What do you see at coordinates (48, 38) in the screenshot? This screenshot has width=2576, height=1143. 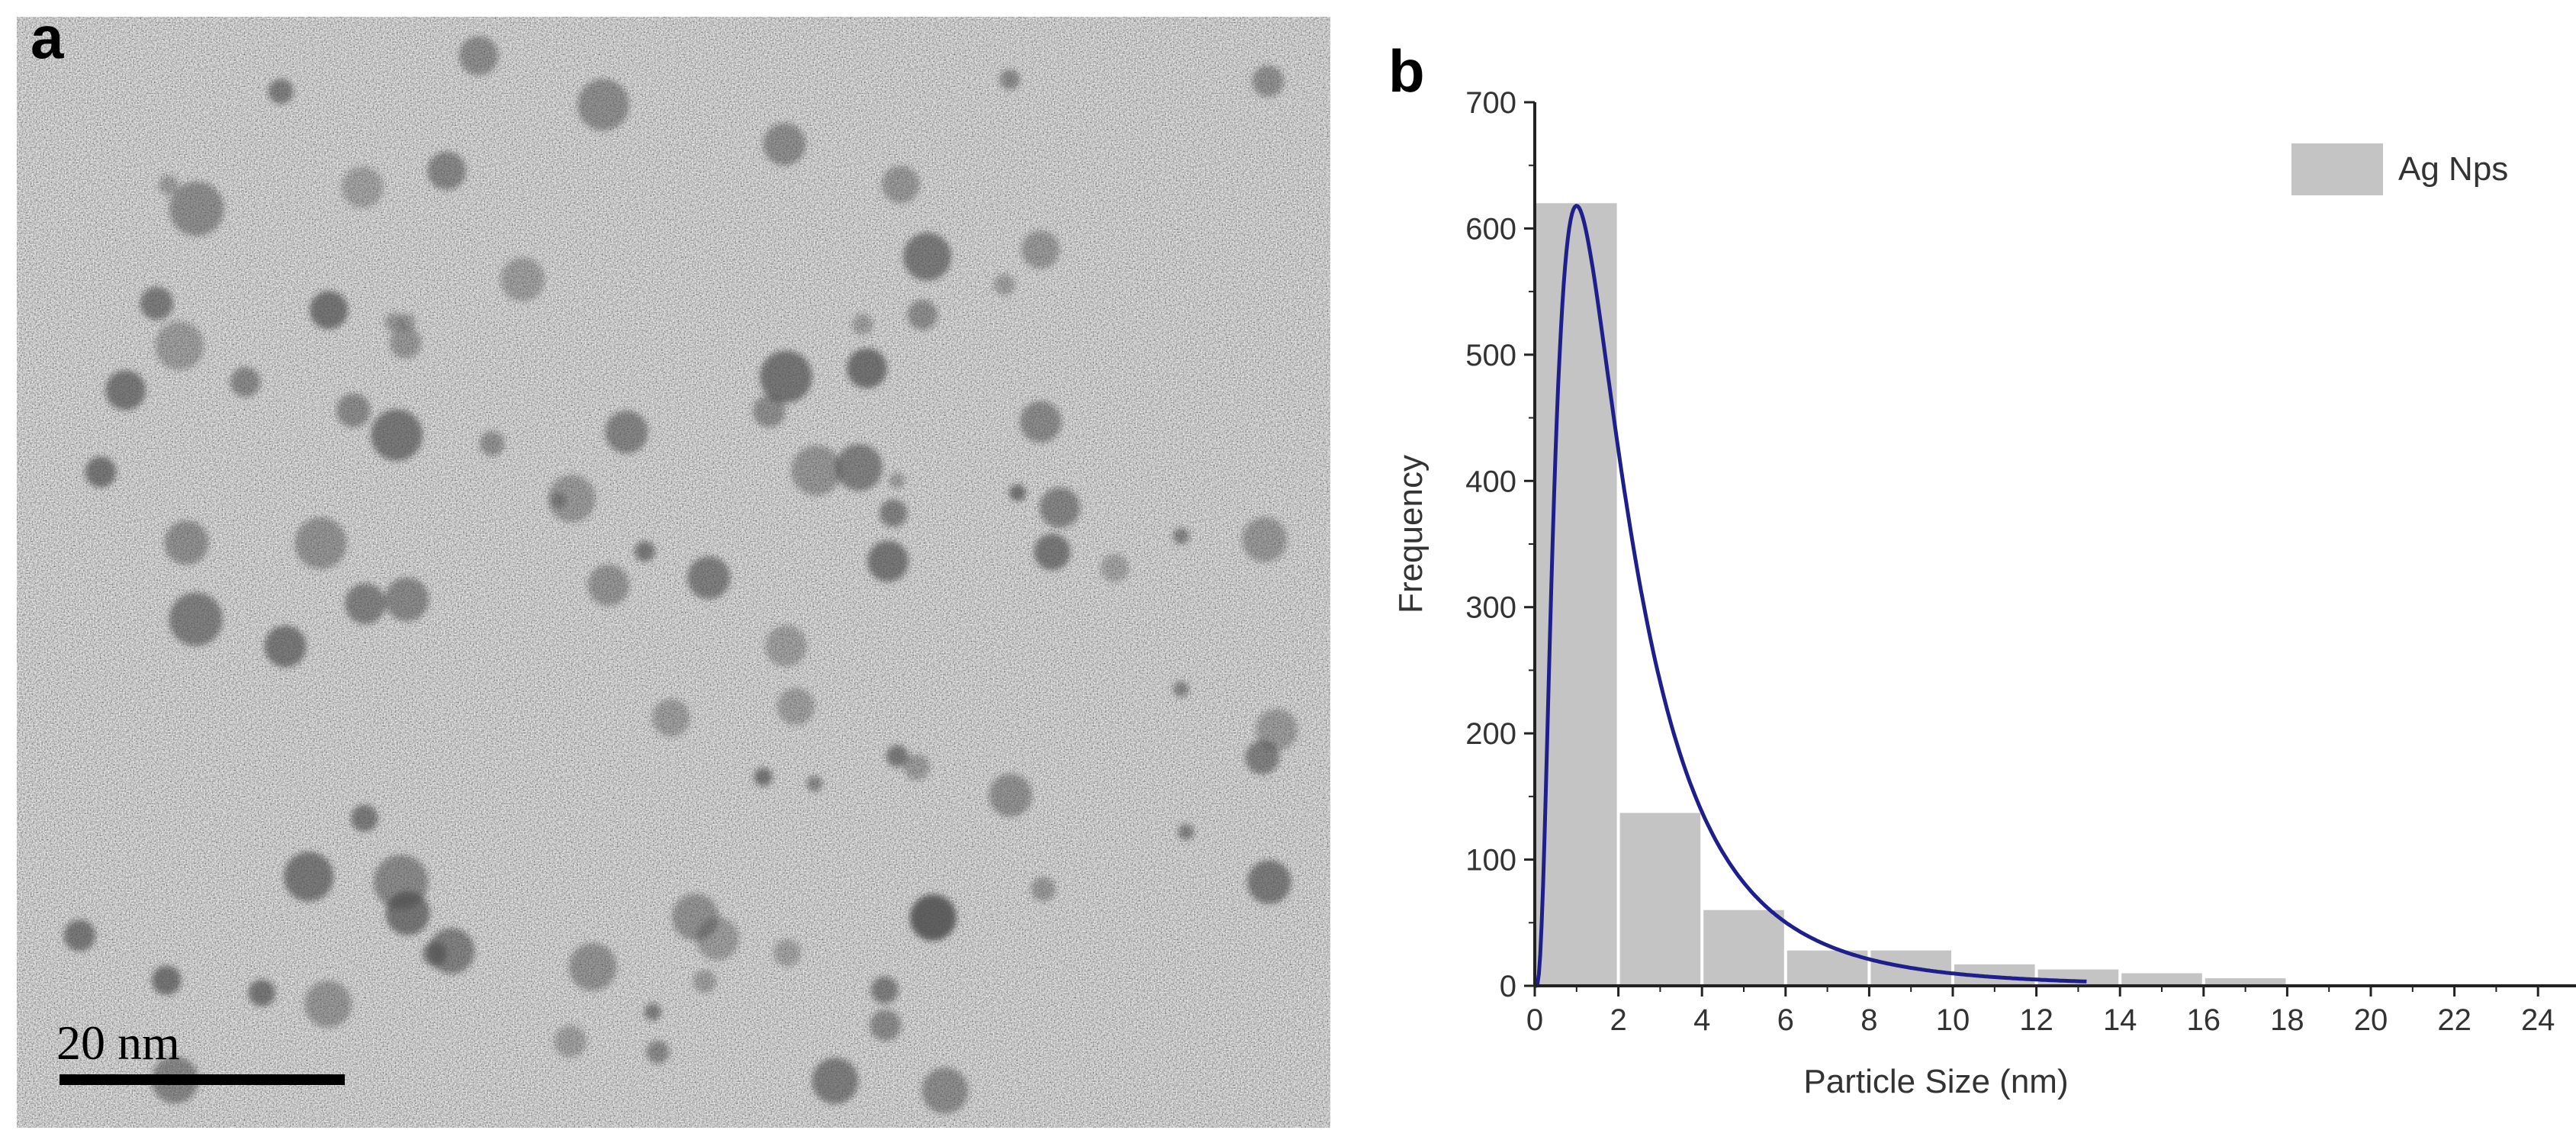 I see `panel-label-a: a` at bounding box center [48, 38].